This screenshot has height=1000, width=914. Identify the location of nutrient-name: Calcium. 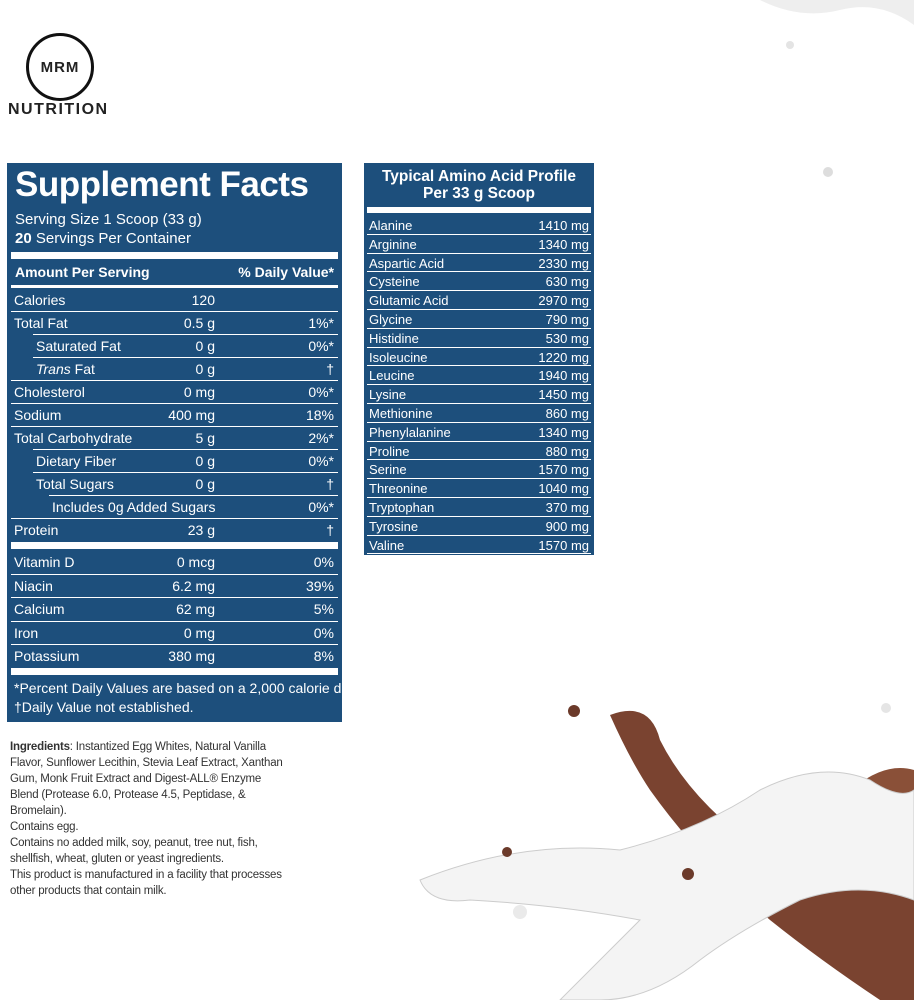
(39, 609).